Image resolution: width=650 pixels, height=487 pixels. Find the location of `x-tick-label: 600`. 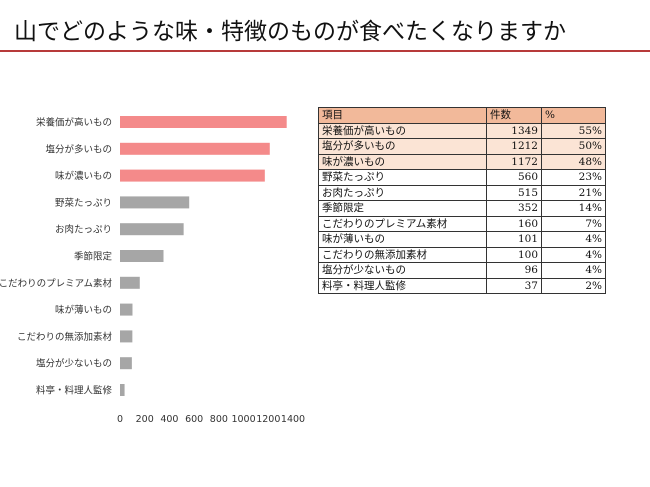

x-tick-label: 600 is located at coordinates (194, 419).